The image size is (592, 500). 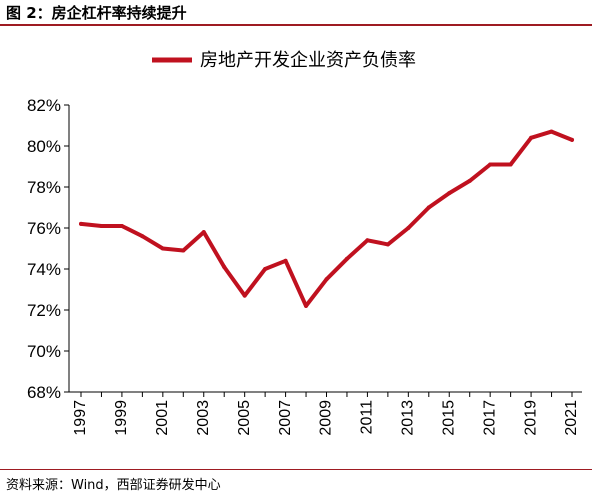 I want to click on x-tick-label: 1997, so click(x=80, y=418).